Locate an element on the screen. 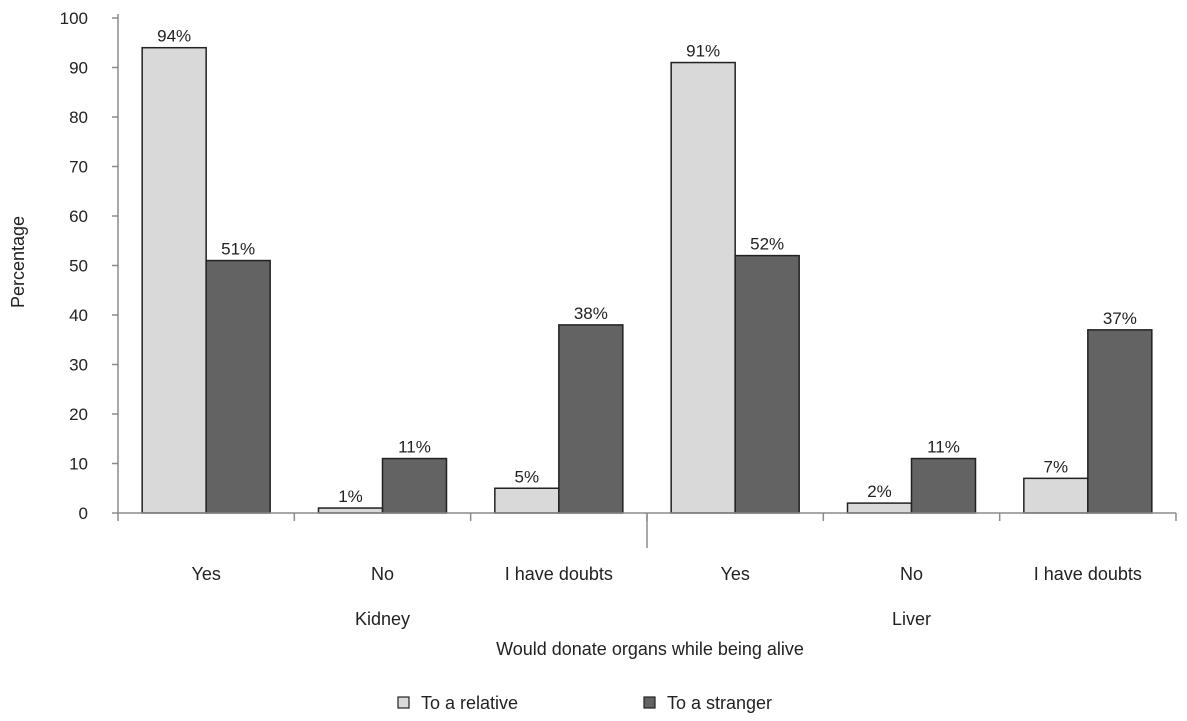  group-label: Kidney is located at coordinates (382, 619).